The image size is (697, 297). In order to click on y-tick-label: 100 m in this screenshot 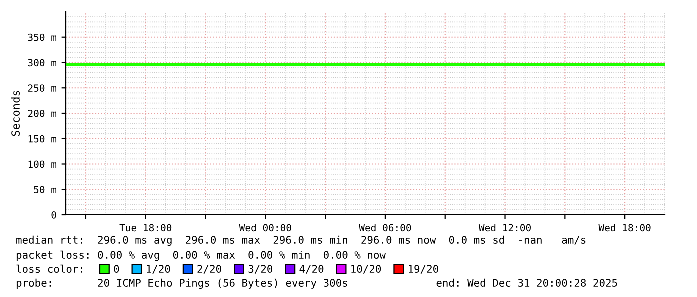, I will do `click(42, 164)`.